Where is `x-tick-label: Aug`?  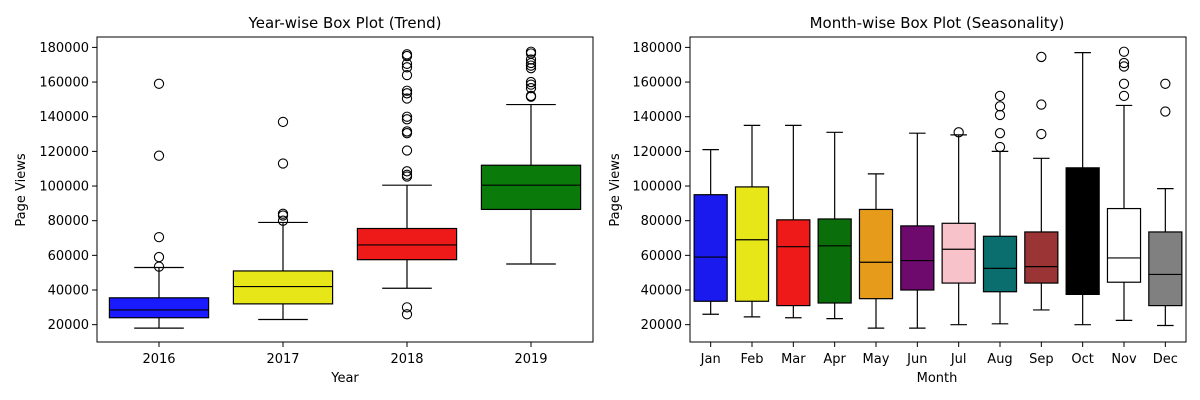
x-tick-label: Aug is located at coordinates (999, 359).